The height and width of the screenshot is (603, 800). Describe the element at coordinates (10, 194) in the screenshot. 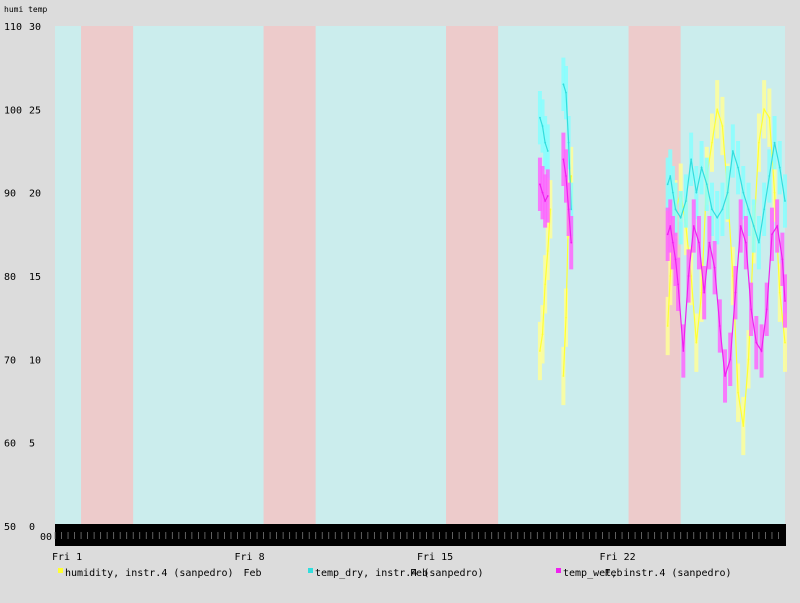

I see `y-left-tick-label: 90` at that location.